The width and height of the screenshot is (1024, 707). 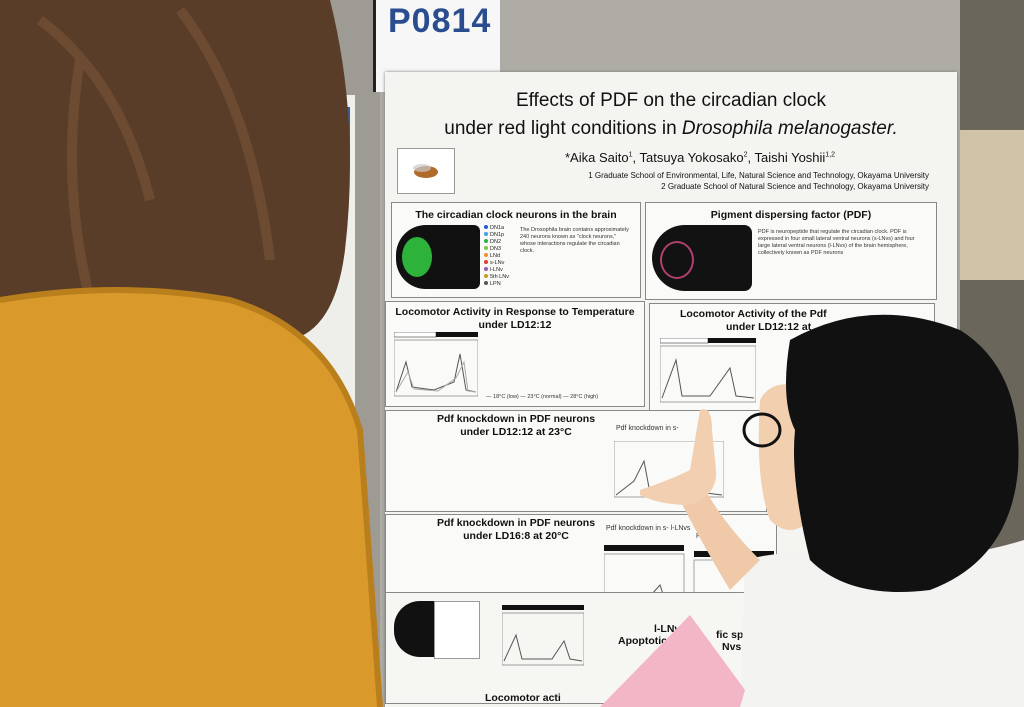 What do you see at coordinates (495, 256) in the screenshot?
I see `legend-label: LNd` at bounding box center [495, 256].